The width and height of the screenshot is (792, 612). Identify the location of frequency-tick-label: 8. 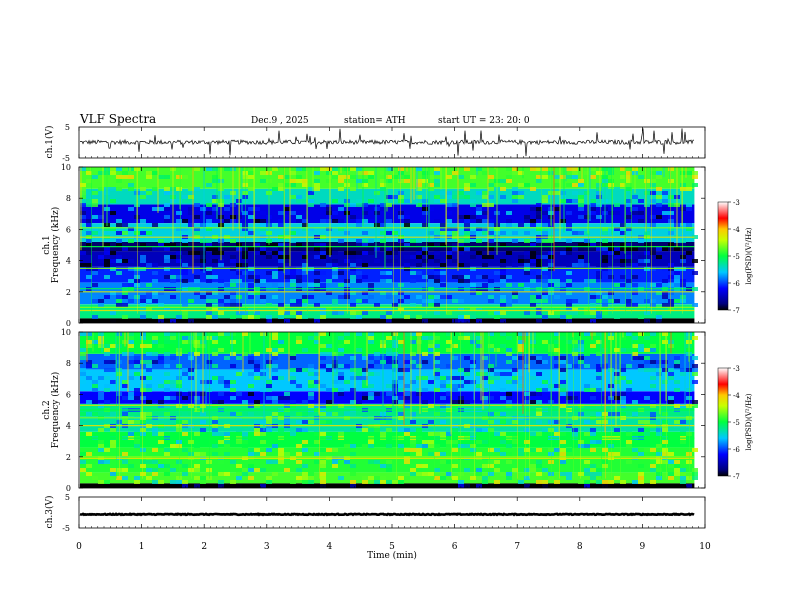
(68, 363).